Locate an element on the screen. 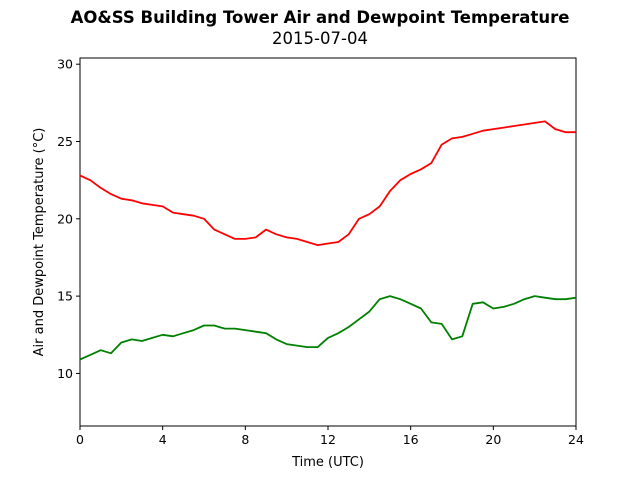 This screenshot has width=640, height=480. x-tick-label: 4 is located at coordinates (163, 439).